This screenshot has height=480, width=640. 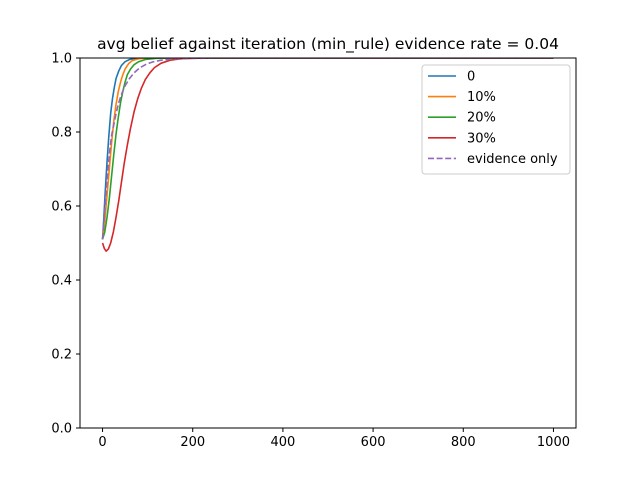 I want to click on legend-box, so click(x=496, y=119).